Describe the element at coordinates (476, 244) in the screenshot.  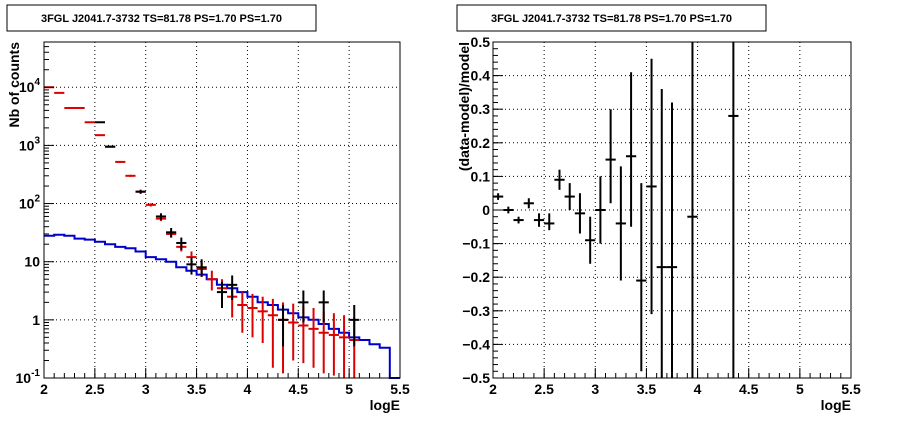
I see `residual-y-tick-label: −0.1` at that location.